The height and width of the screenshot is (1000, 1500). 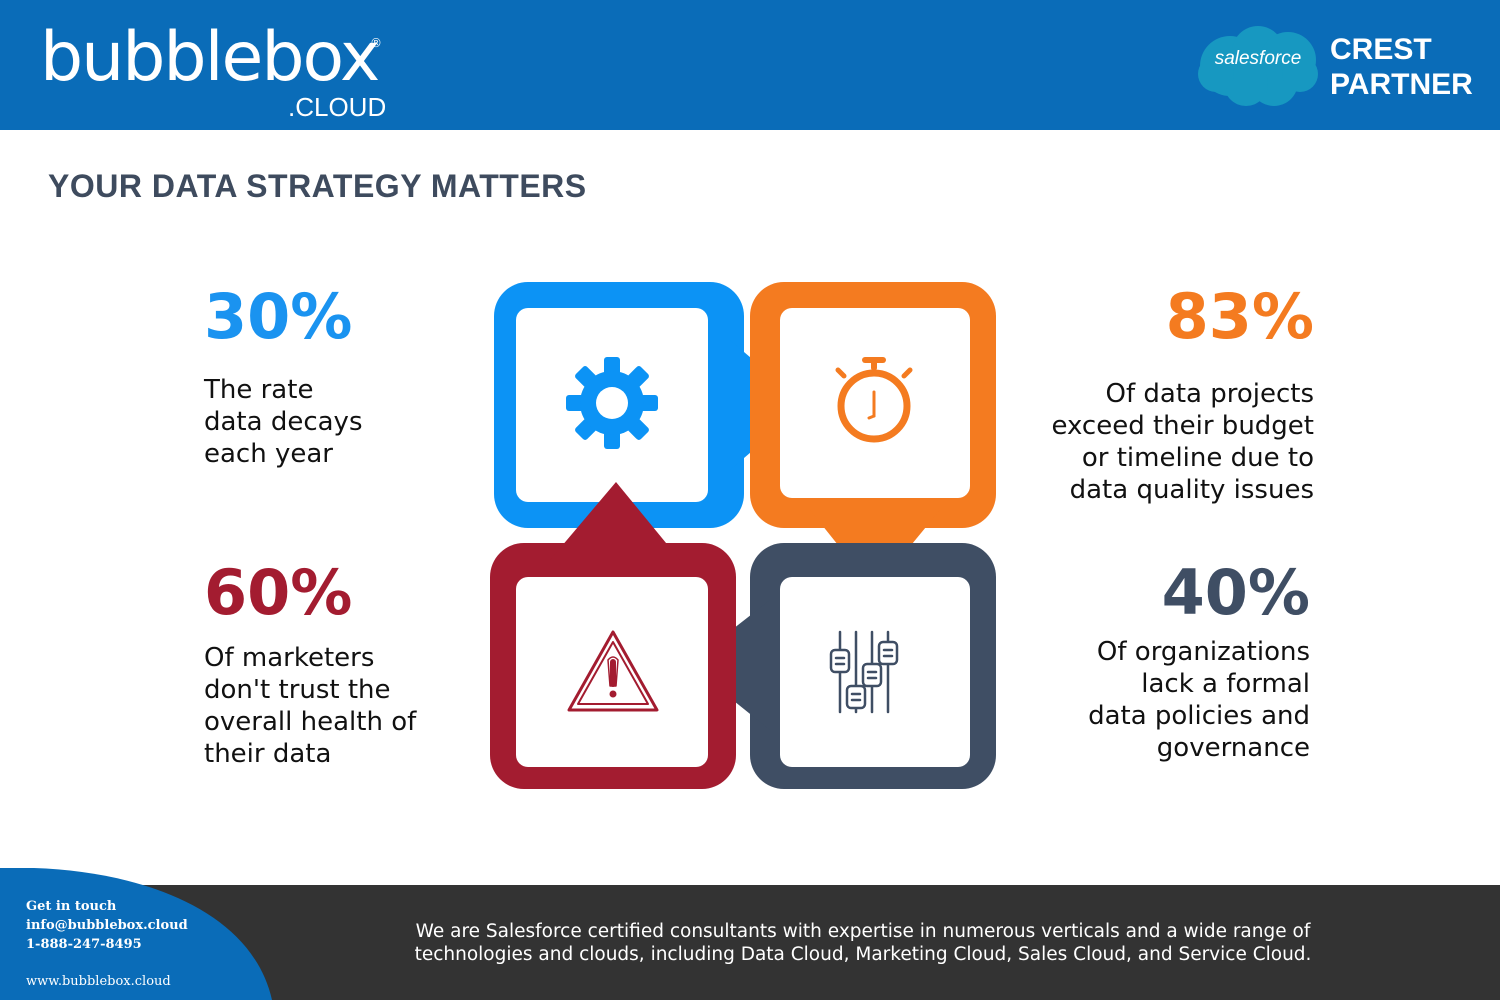 I want to click on stat-value: 83%, so click(x=1239, y=316).